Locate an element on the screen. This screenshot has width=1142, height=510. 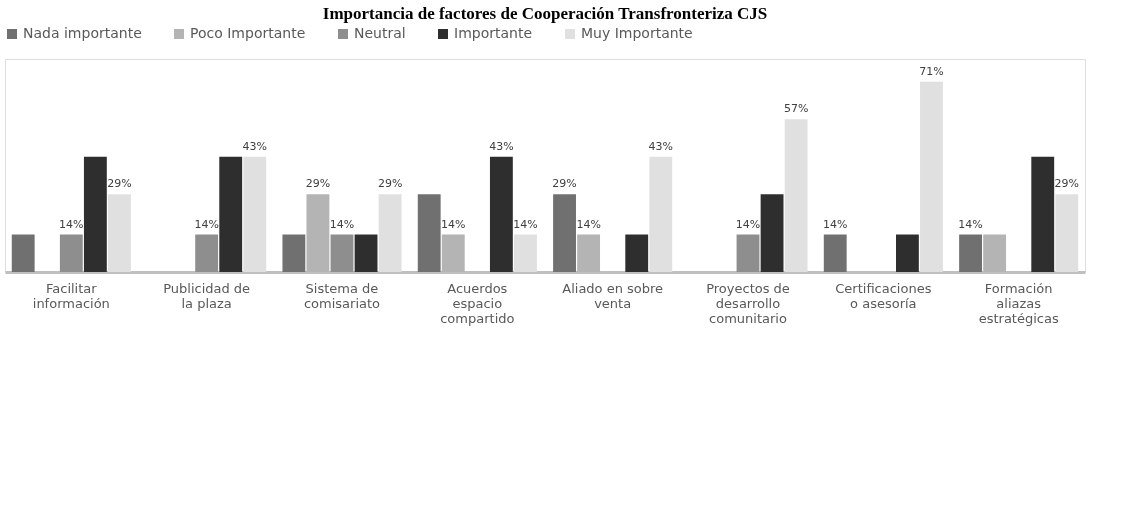
x-tick-label: Proyectos de desarrollo comunitario is located at coordinates (748, 303).